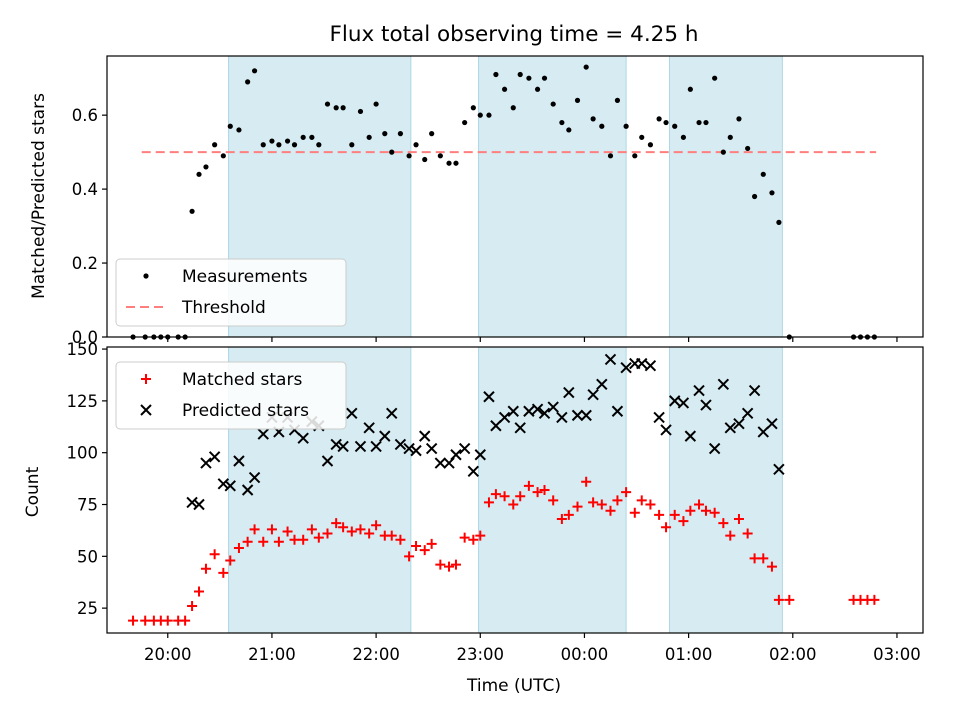 Image resolution: width=960 pixels, height=720 pixels. I want to click on legend-label: Threshold, so click(223, 308).